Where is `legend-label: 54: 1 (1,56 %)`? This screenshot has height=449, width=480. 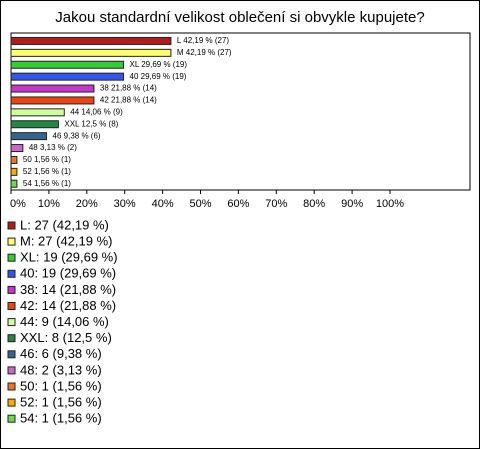 legend-label: 54: 1 (1,56 %) is located at coordinates (61, 418).